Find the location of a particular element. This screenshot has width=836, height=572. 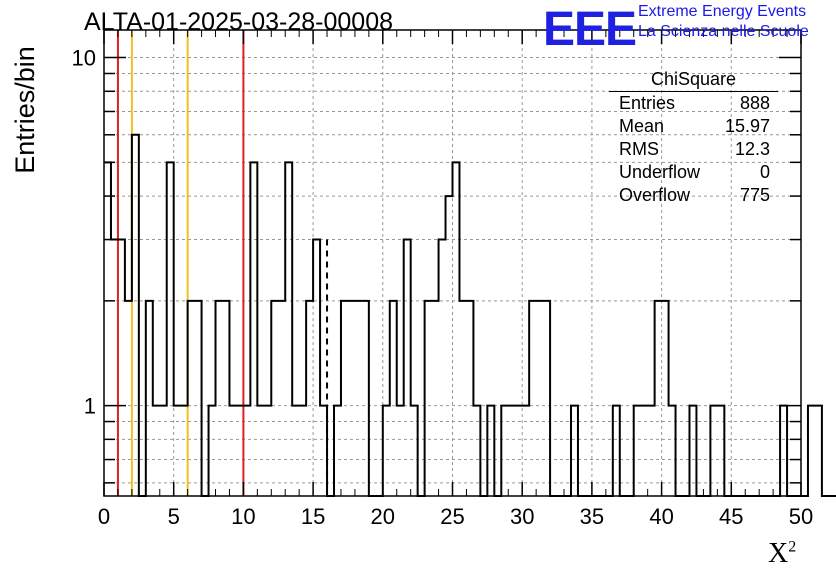

stats-row-rms: RMS 12.3 is located at coordinates (694, 149).